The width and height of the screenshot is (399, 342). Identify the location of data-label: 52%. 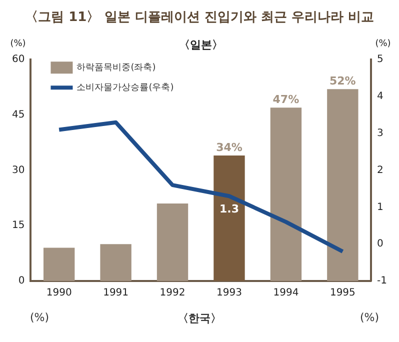
(343, 81).